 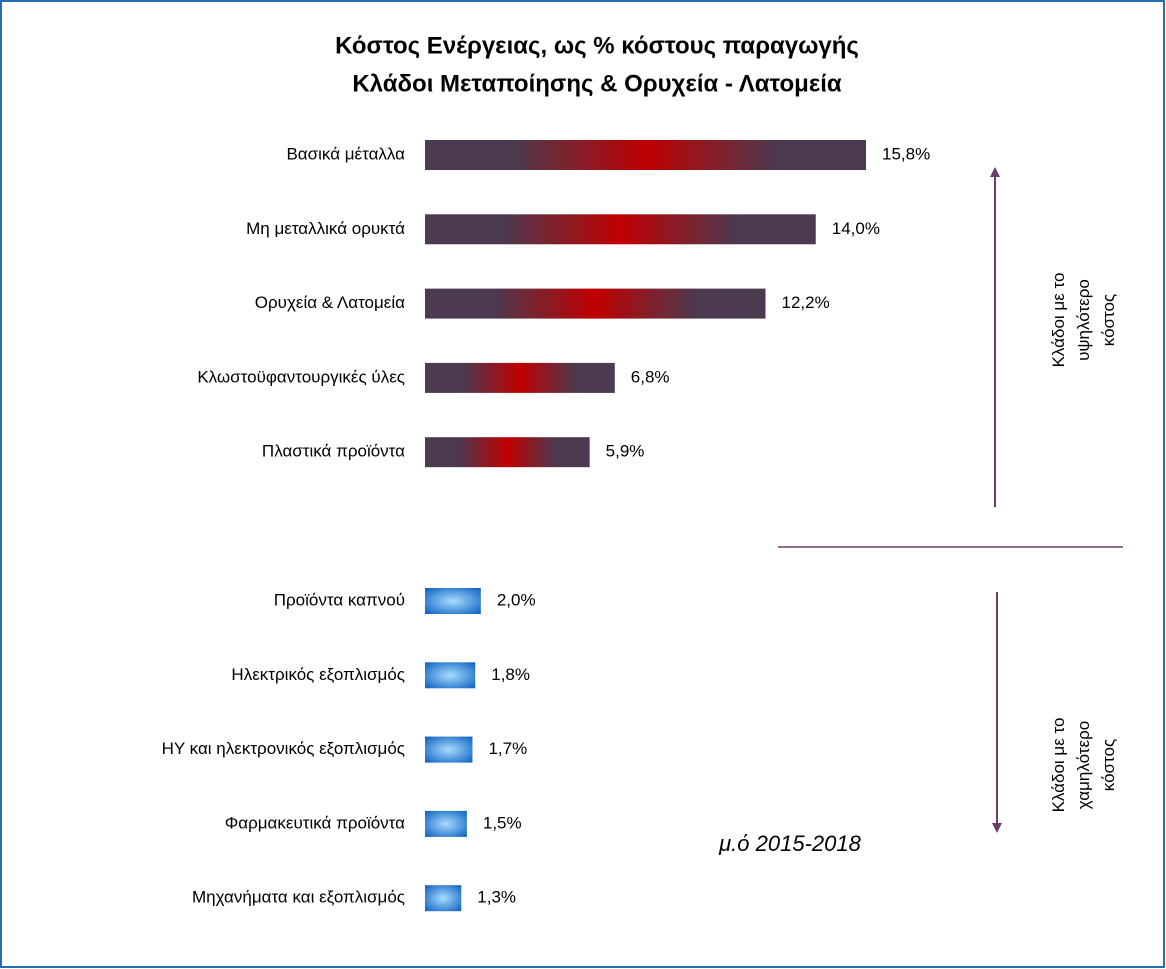 I want to click on value-label: 14,0%, so click(x=856, y=228).